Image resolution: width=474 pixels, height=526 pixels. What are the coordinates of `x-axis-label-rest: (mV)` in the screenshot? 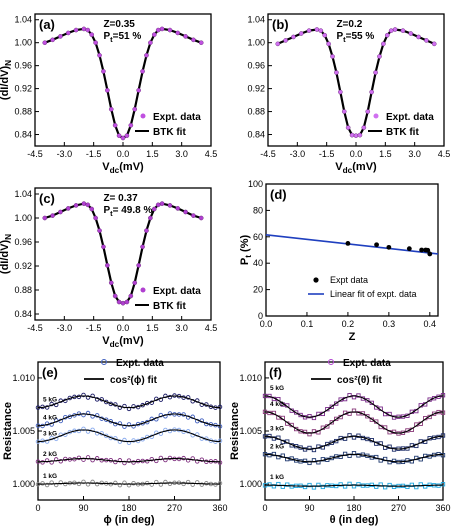 It's located at (131, 167).